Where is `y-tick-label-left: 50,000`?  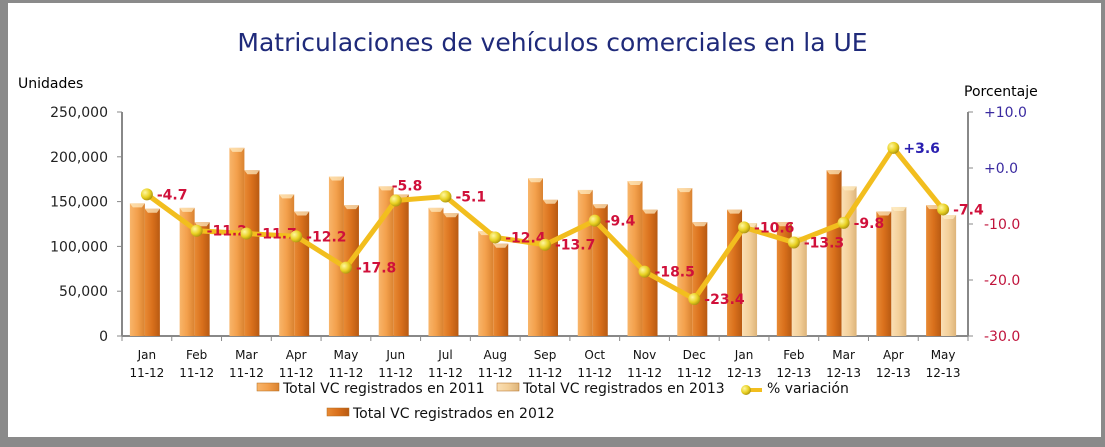
y-tick-label-left: 50,000 is located at coordinates (83, 292).